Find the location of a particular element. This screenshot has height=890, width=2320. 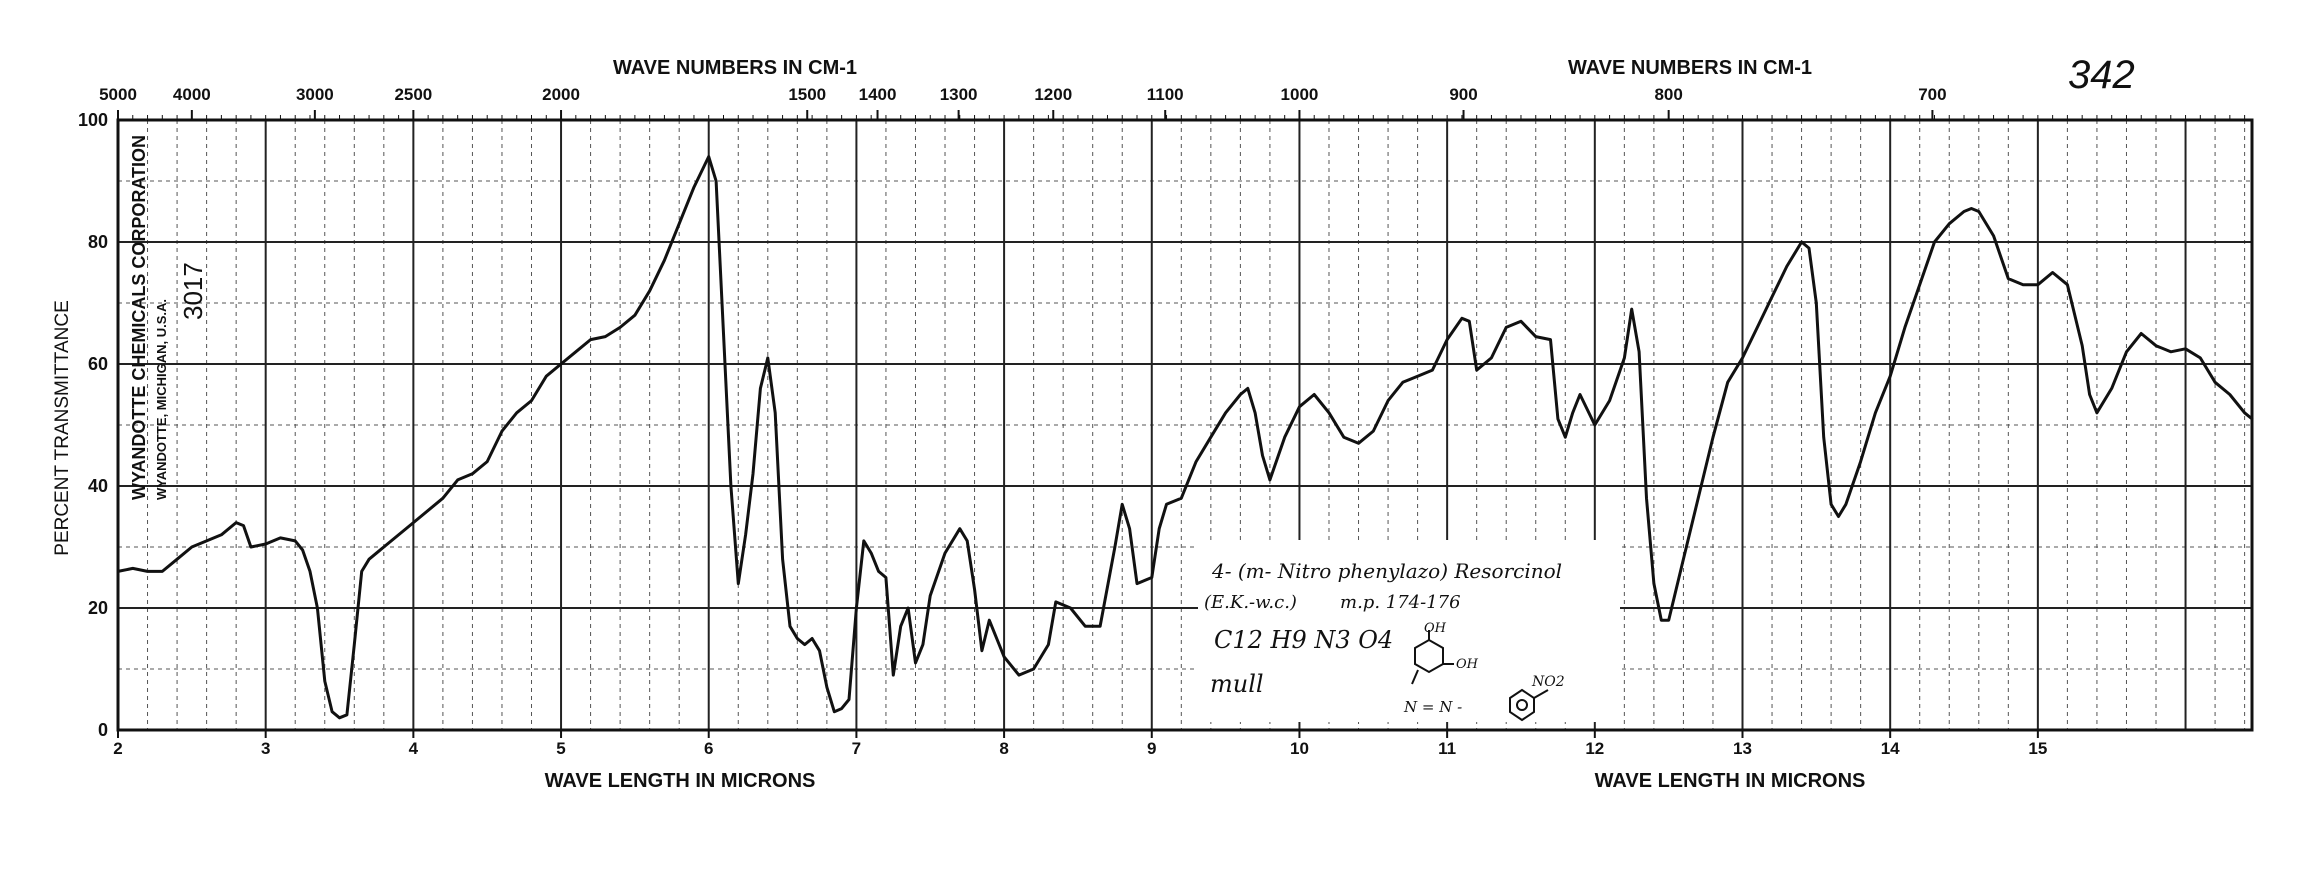

wavenumber-tick-label: 800 is located at coordinates (1668, 94).